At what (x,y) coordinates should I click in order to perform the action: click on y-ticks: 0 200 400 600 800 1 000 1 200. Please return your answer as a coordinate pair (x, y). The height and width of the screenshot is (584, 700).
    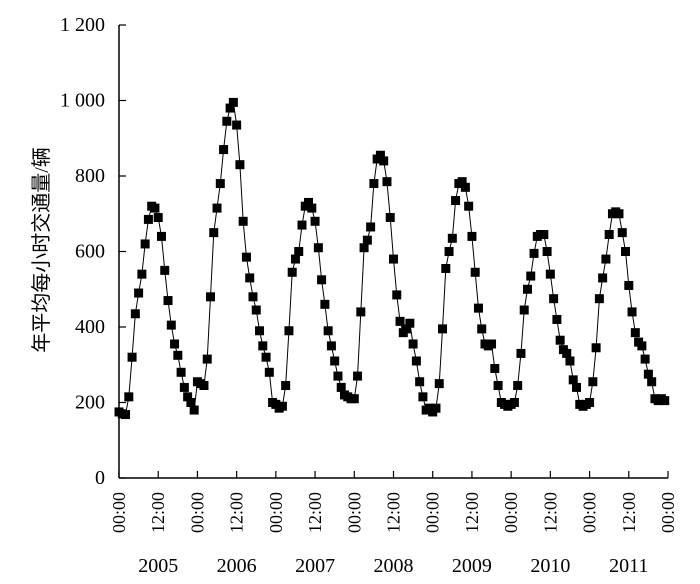
    Looking at the image, I should click on (93, 251).